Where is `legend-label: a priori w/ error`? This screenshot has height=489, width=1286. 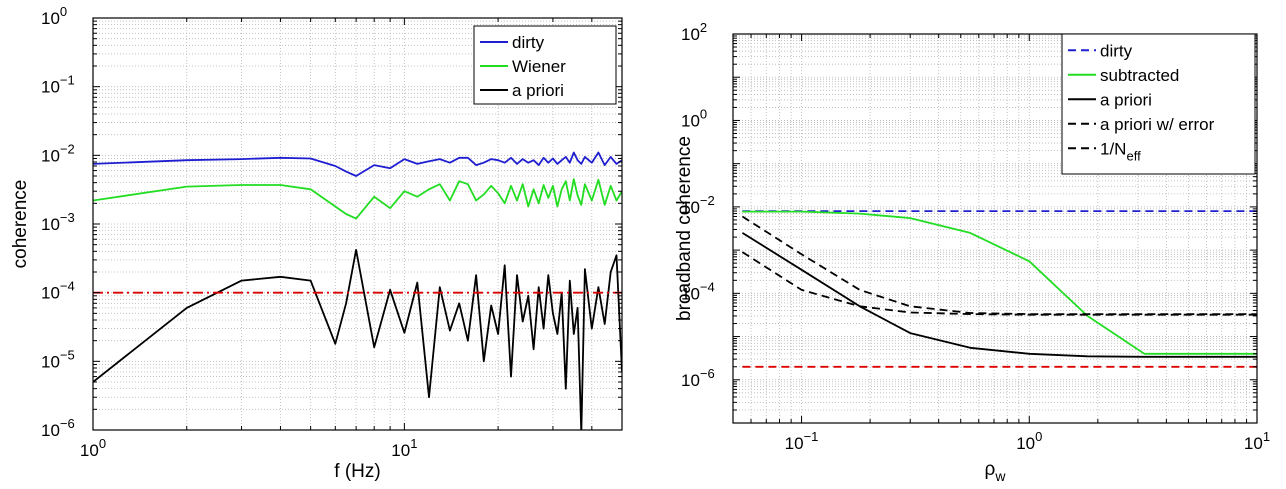 legend-label: a priori w/ error is located at coordinates (1157, 124).